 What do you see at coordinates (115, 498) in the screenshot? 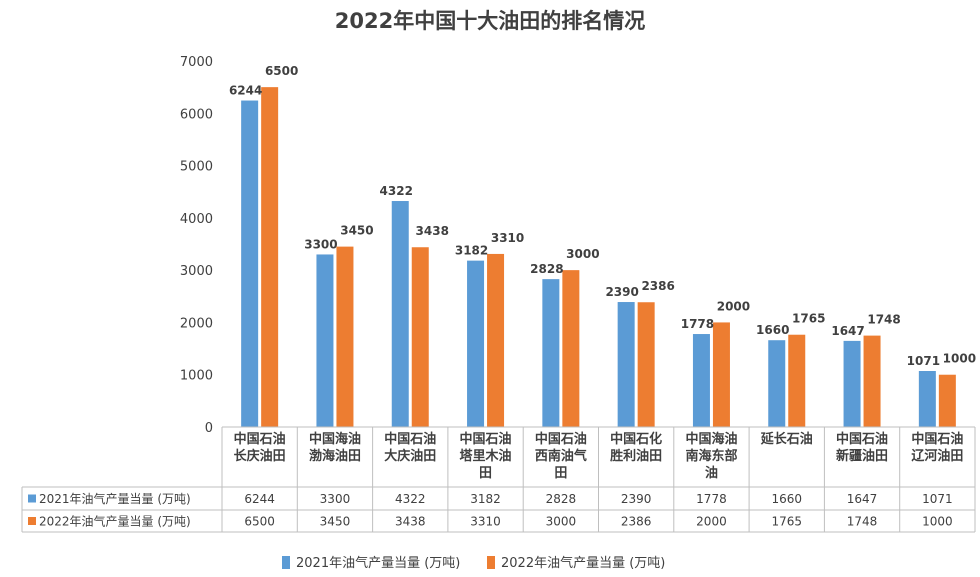
I see `row-label: 2021年油气产量当量 (万吨)` at bounding box center [115, 498].